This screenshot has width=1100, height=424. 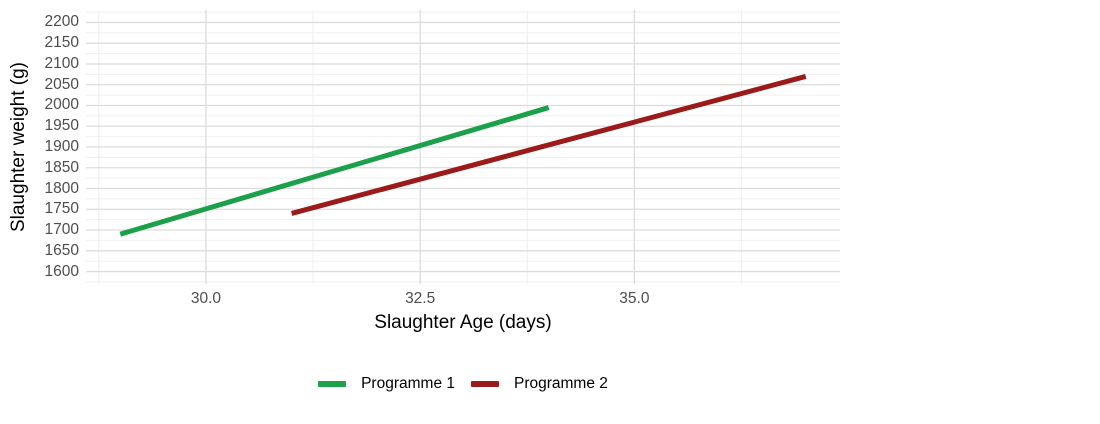 I want to click on legend-item-1: Programme 1, so click(x=386, y=384).